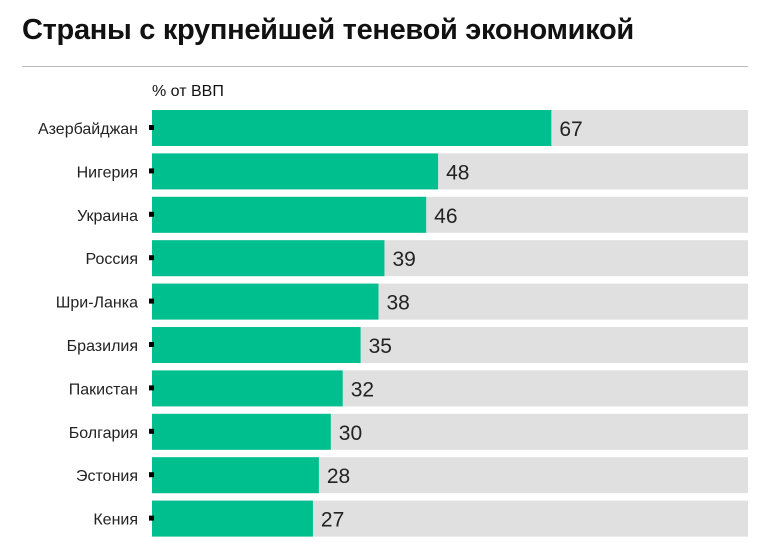 This screenshot has height=554, width=770. I want to click on data-label: 67, so click(570, 129).